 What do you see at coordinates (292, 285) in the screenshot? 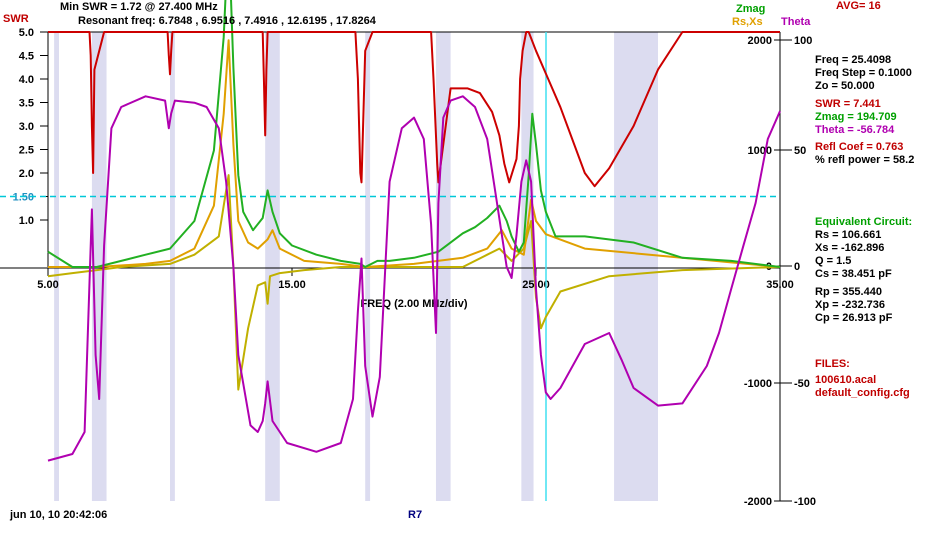
I see `x-tick-label: 15.00` at bounding box center [292, 285].